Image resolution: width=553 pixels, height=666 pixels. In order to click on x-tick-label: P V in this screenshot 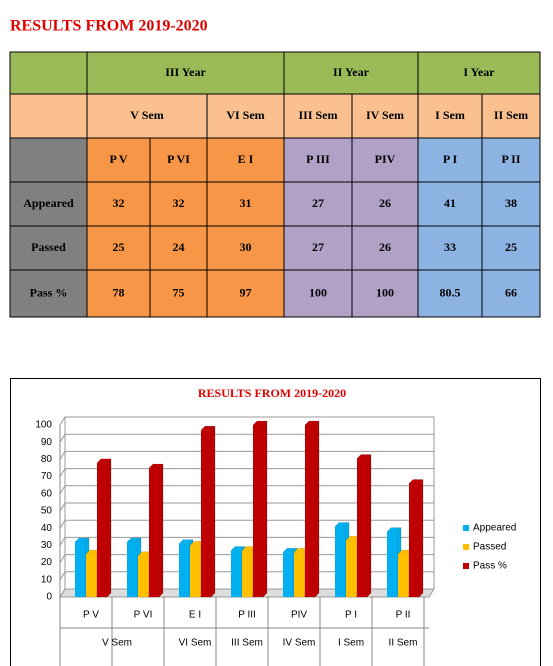, I will do `click(91, 615)`.